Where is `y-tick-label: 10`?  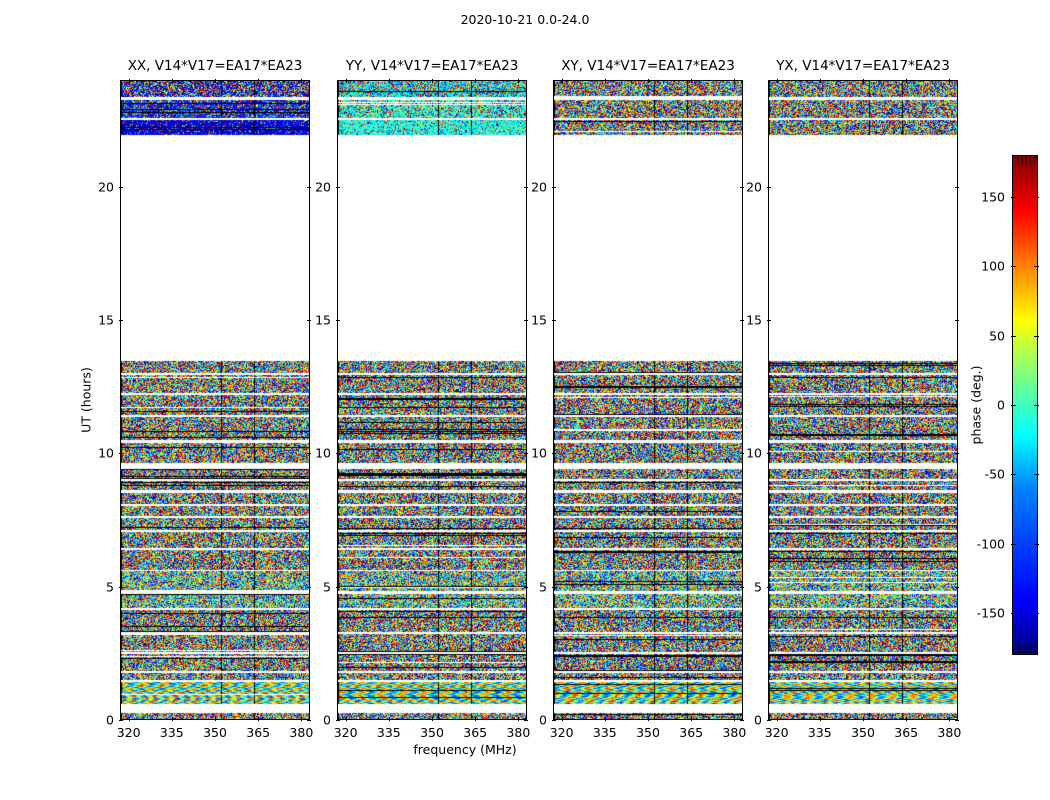 y-tick-label: 10 is located at coordinates (539, 453).